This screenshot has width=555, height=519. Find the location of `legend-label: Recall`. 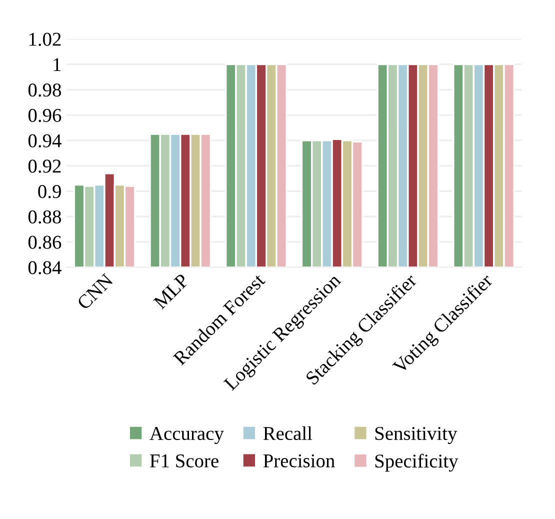

legend-label: Recall is located at coordinates (287, 433).